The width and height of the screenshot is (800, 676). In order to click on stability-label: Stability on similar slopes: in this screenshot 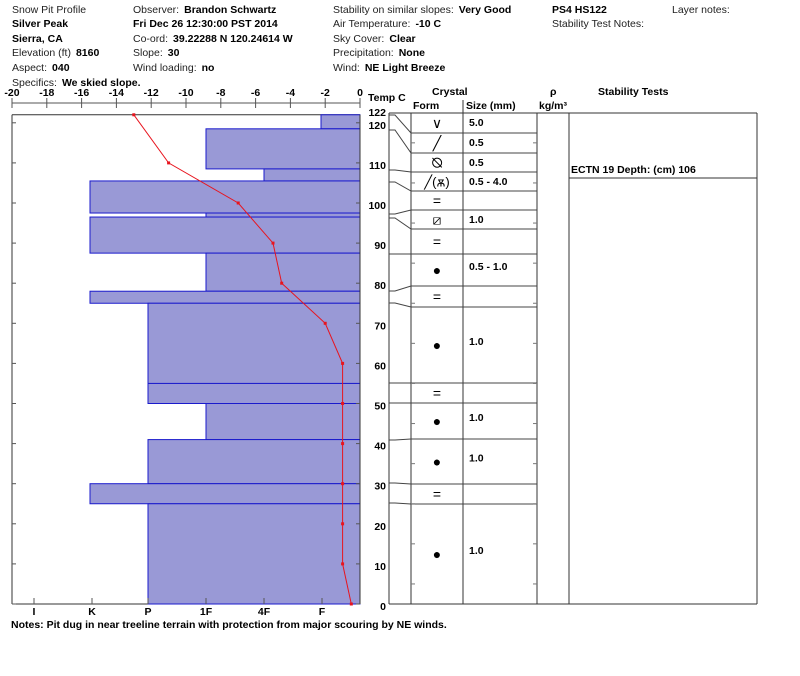, I will do `click(393, 10)`.